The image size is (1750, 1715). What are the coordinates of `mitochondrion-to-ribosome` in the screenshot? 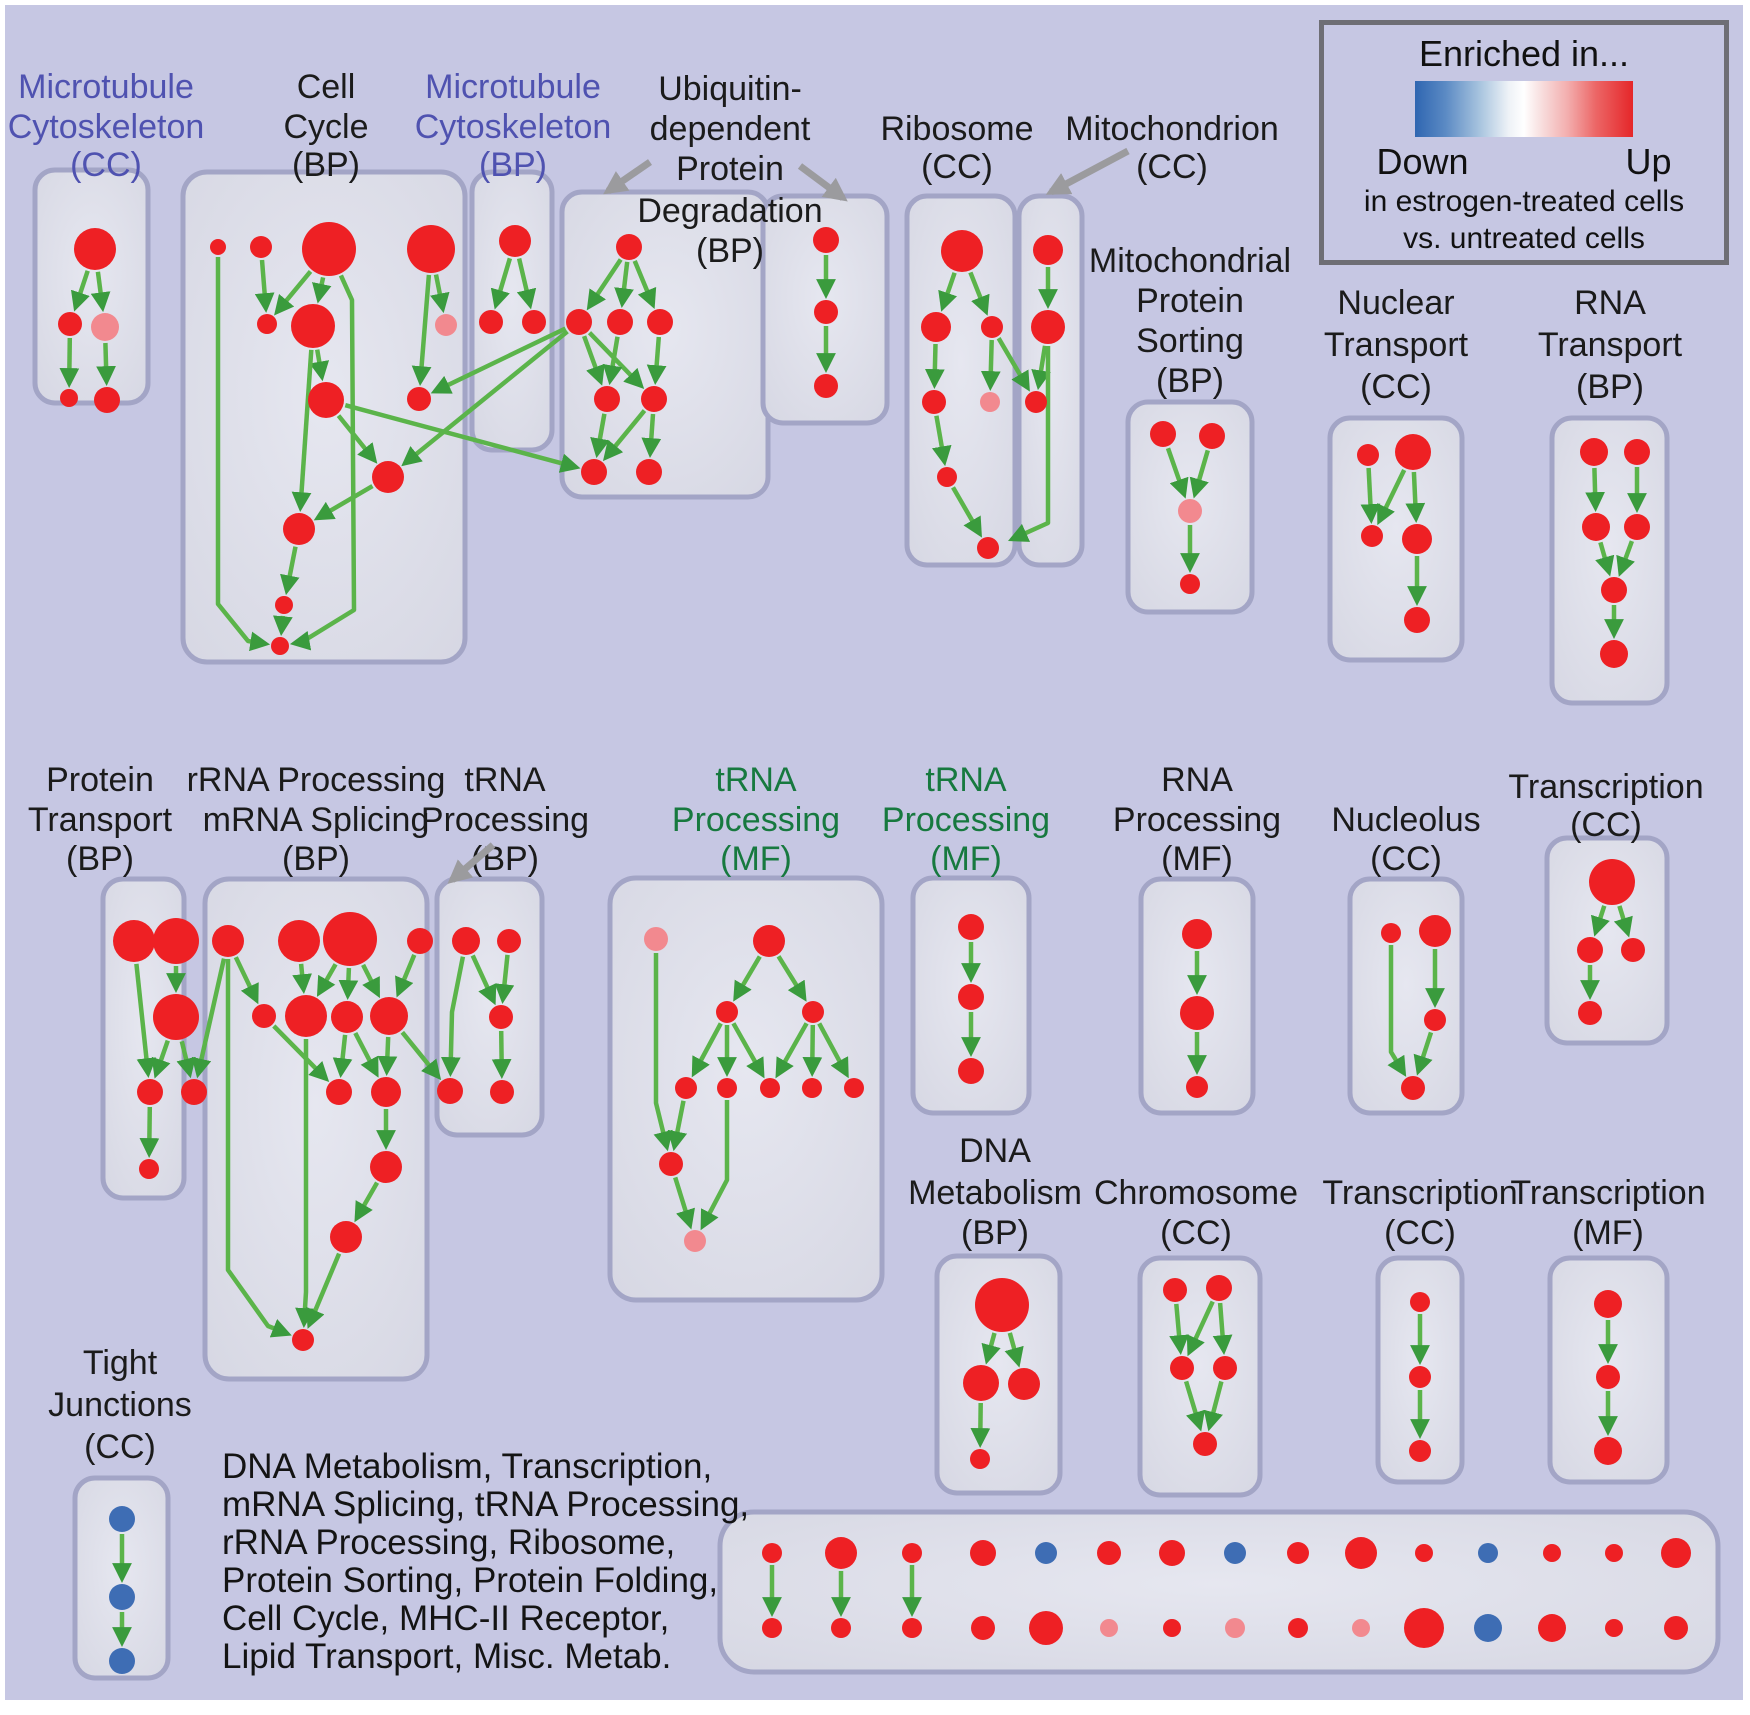 It's located at (1029, 444).